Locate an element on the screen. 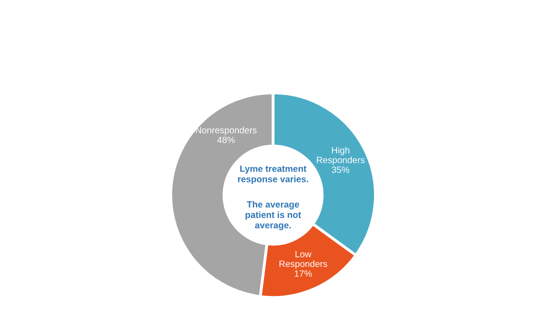  data-label: 35% is located at coordinates (341, 169).